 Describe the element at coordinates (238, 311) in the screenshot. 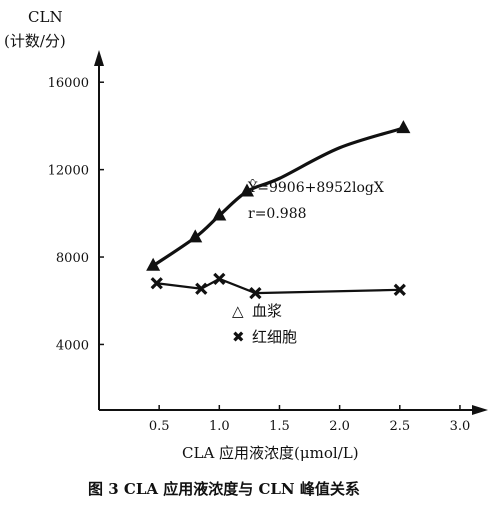

I see `legend-item-plasma-symbol: △` at that location.